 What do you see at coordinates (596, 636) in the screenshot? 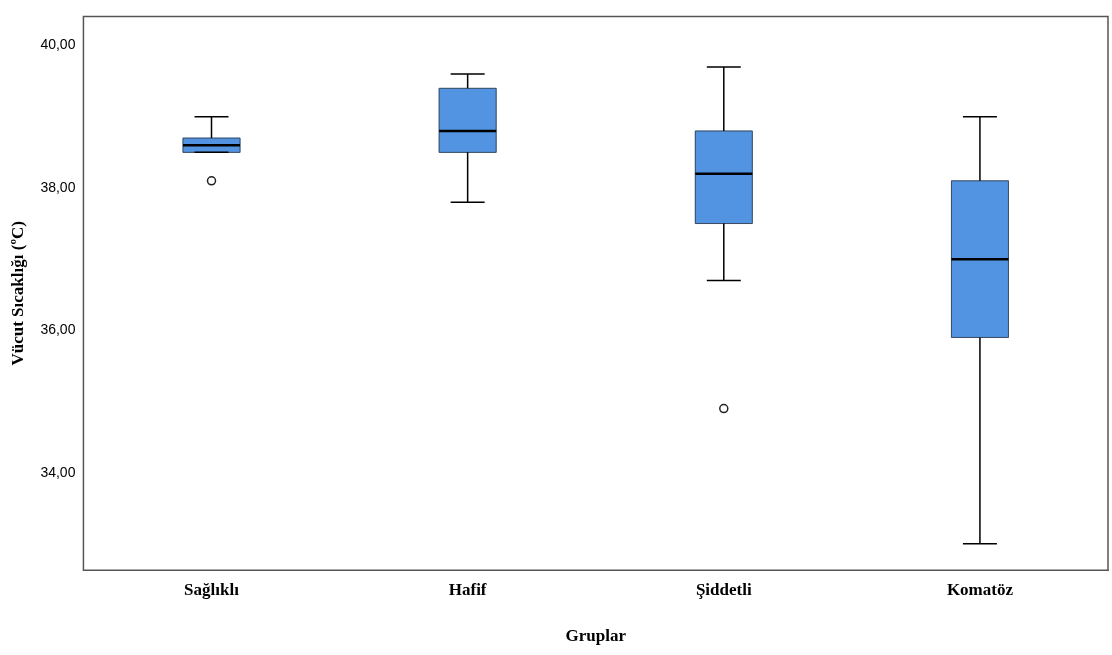
I see `x-axis-title: Gruplar` at bounding box center [596, 636].